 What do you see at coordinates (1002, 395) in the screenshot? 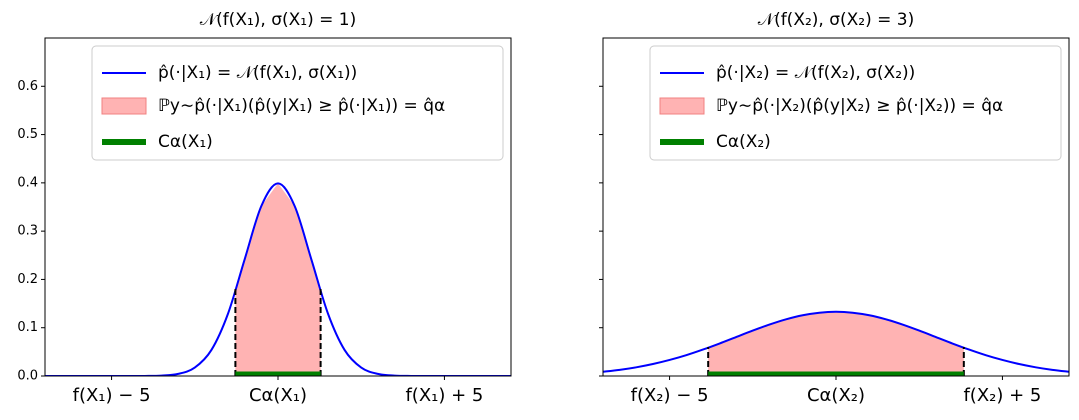
I see `x-tick-label: f(X₂) + 5` at bounding box center [1002, 395].